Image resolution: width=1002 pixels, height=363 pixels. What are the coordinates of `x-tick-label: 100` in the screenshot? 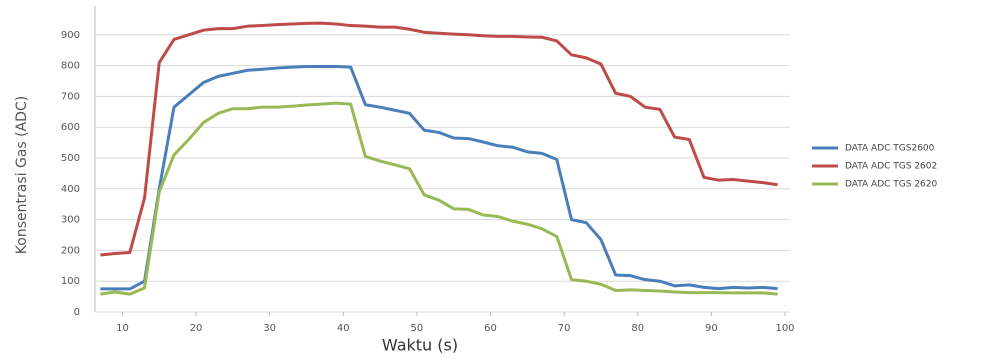 It's located at (784, 328).